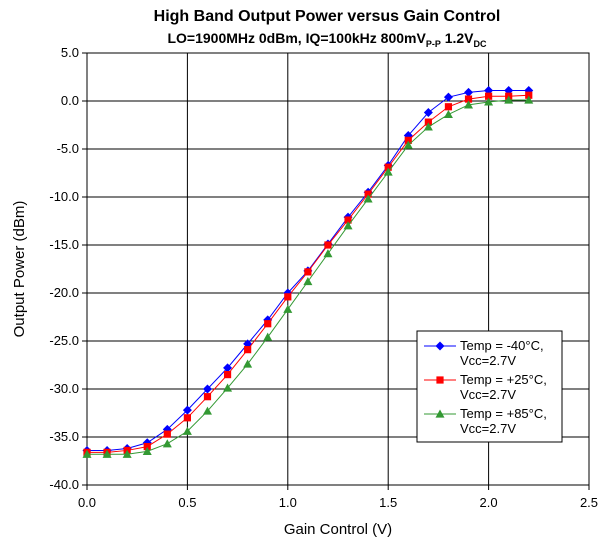 This screenshot has height=543, width=613. I want to click on legend-box, so click(489, 386).